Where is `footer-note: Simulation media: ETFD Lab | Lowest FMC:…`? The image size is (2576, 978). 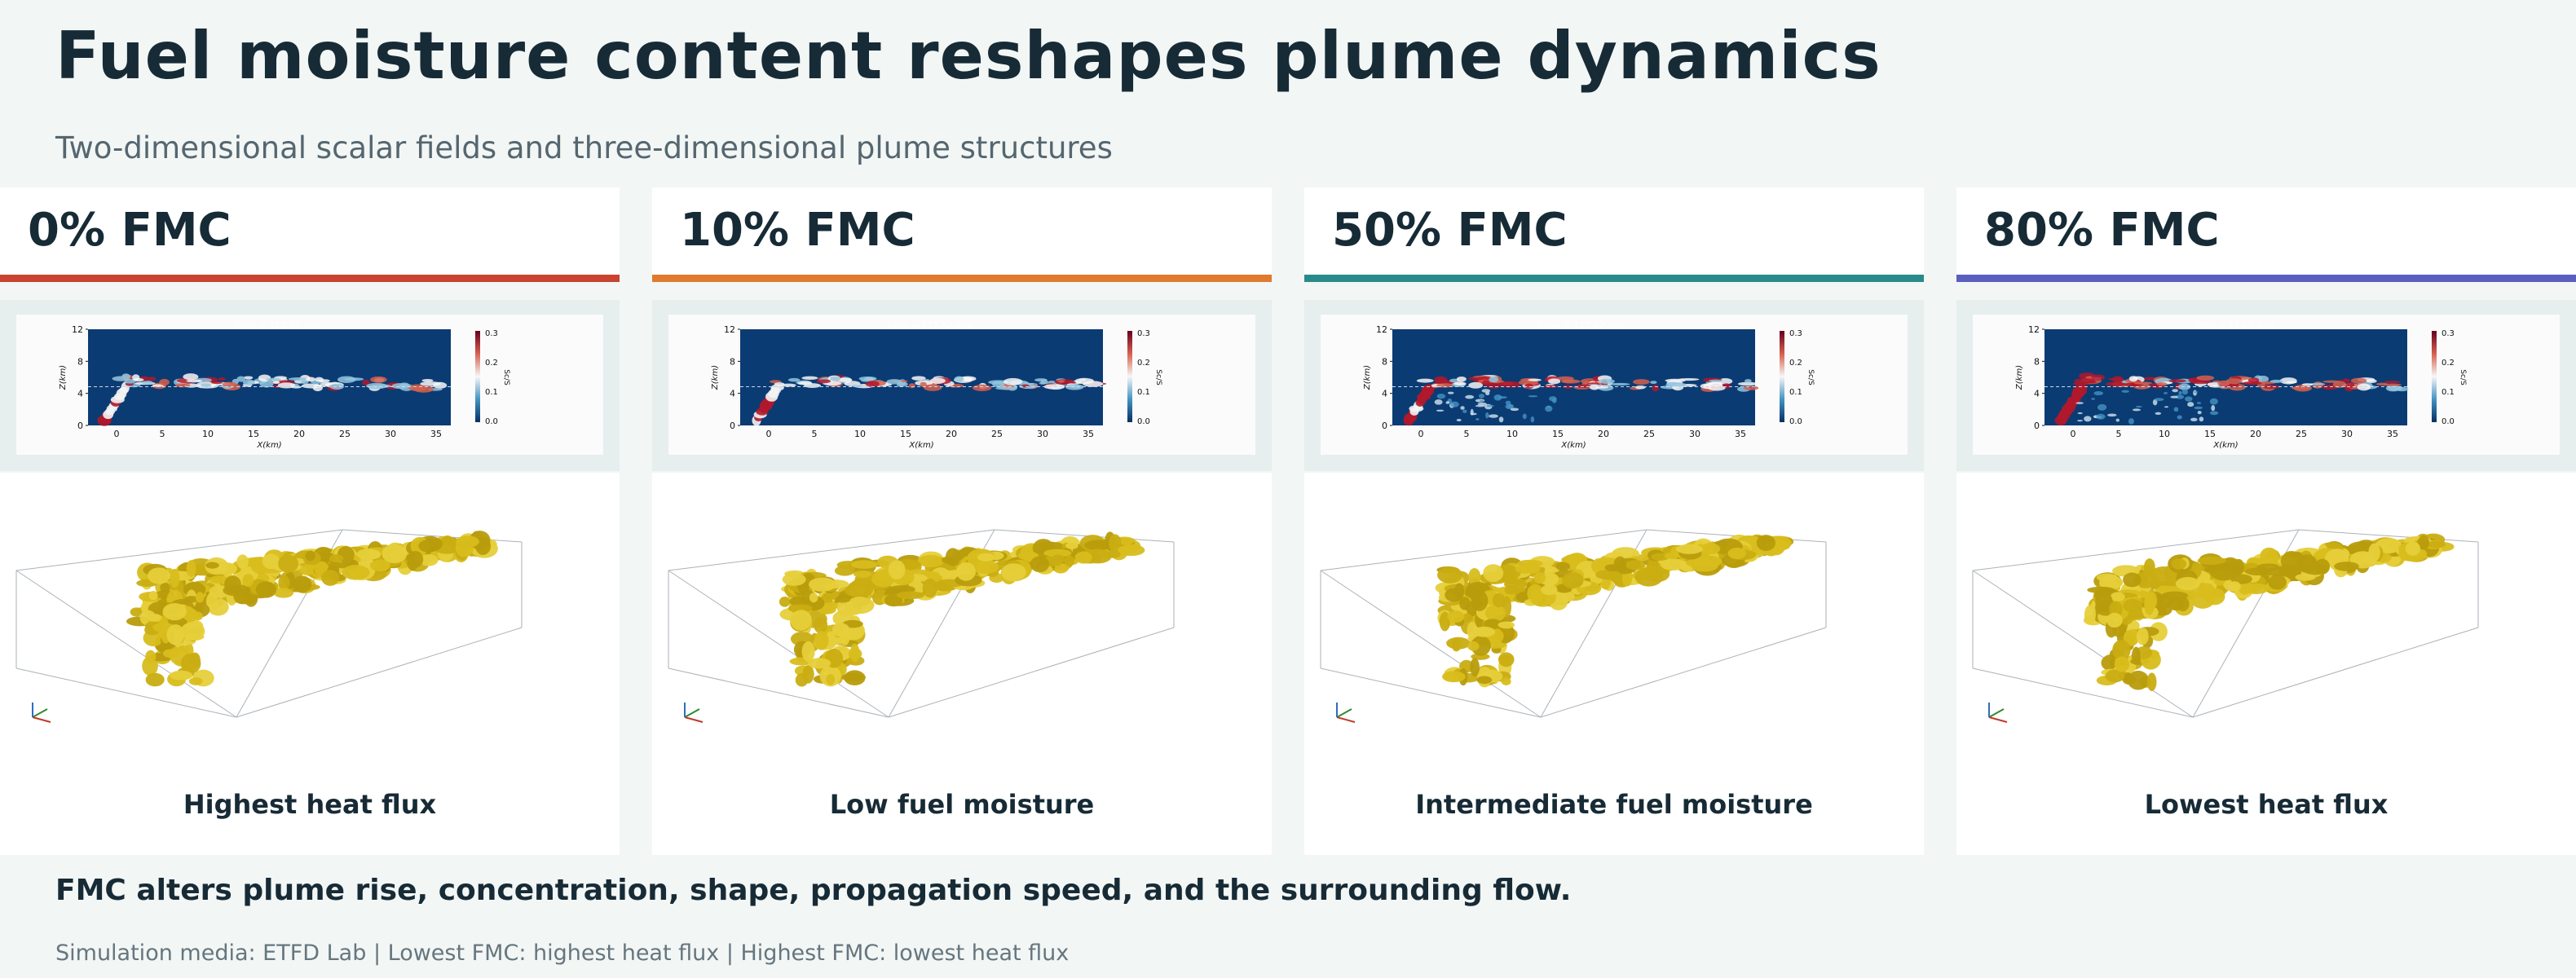
footer-note: Simulation media: ETFD Lab | Lowest FMC:… is located at coordinates (562, 953).